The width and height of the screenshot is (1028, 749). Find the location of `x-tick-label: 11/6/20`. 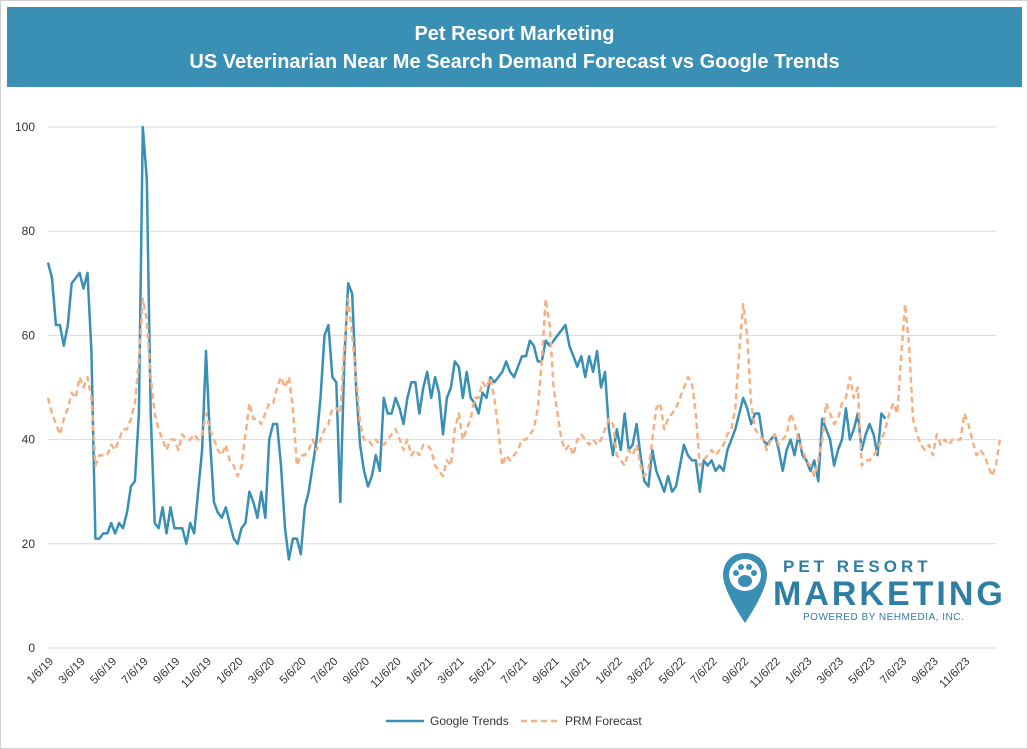

x-tick-label: 11/6/20 is located at coordinates (386, 673).